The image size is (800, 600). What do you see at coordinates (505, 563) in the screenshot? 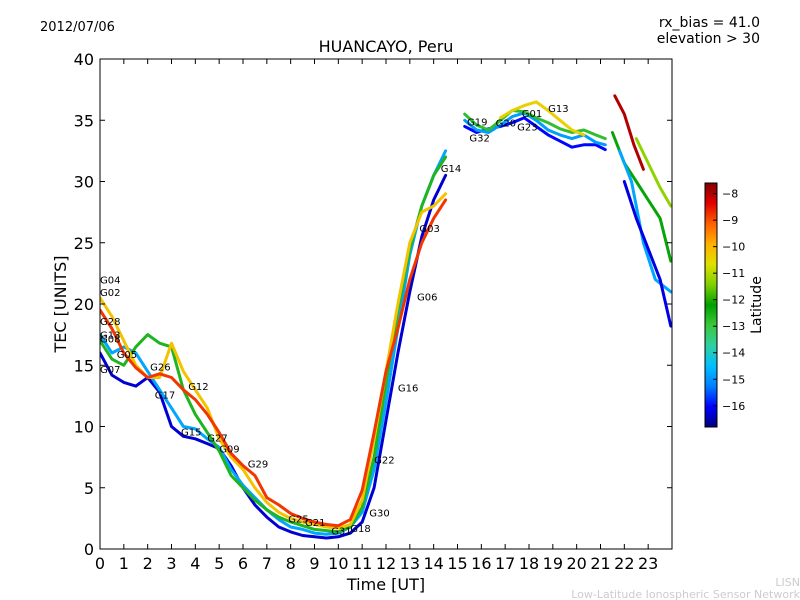
I see `x-tick-label: 17` at bounding box center [505, 563].